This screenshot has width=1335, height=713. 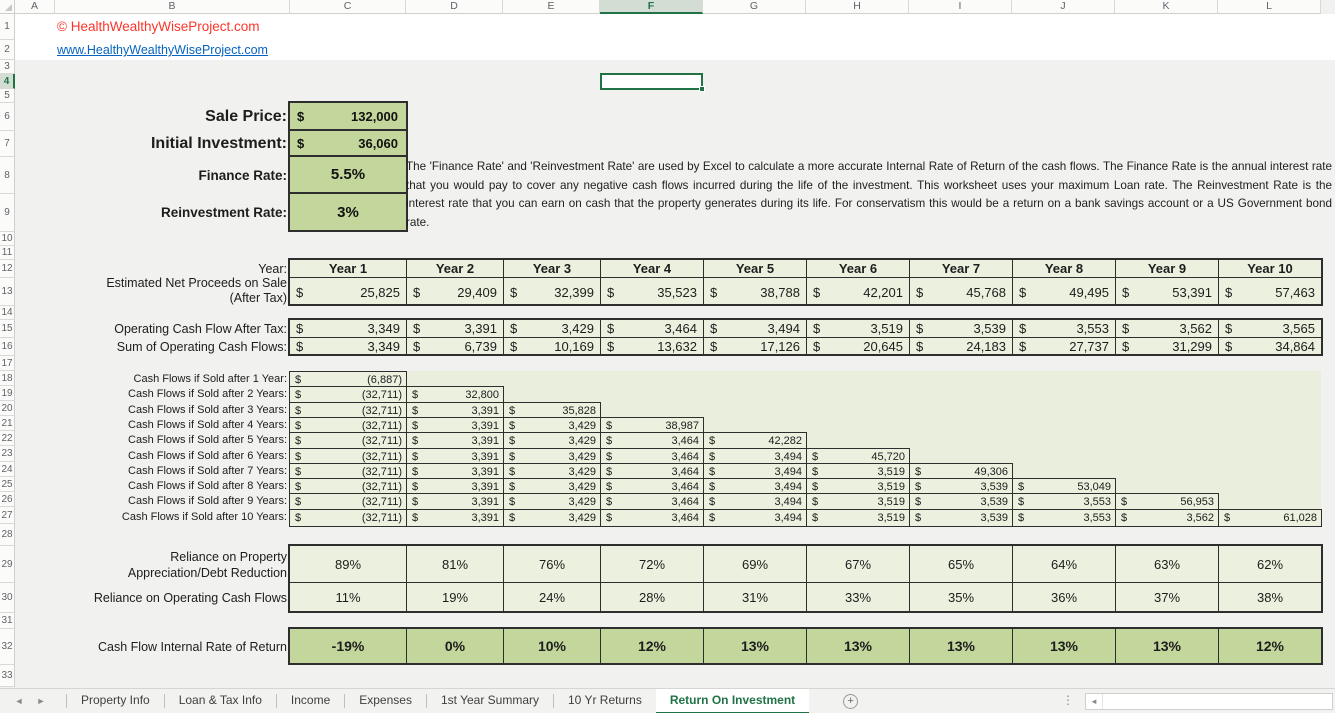 What do you see at coordinates (348, 268) in the screenshot?
I see `grid-cell: Year 1` at bounding box center [348, 268].